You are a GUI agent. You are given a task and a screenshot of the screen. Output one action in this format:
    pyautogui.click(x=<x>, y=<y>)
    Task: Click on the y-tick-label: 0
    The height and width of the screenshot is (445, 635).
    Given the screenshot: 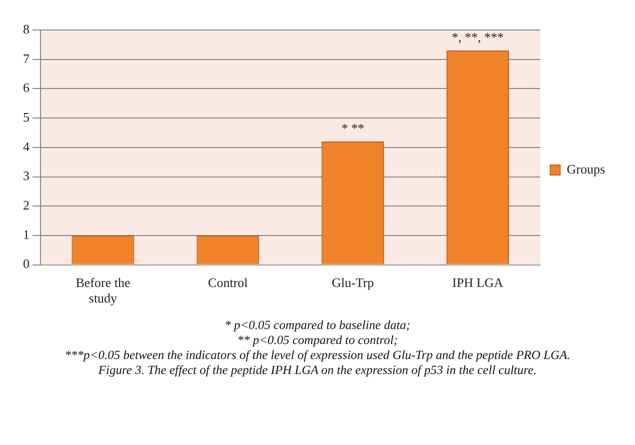 What is the action you would take?
    pyautogui.click(x=26, y=264)
    